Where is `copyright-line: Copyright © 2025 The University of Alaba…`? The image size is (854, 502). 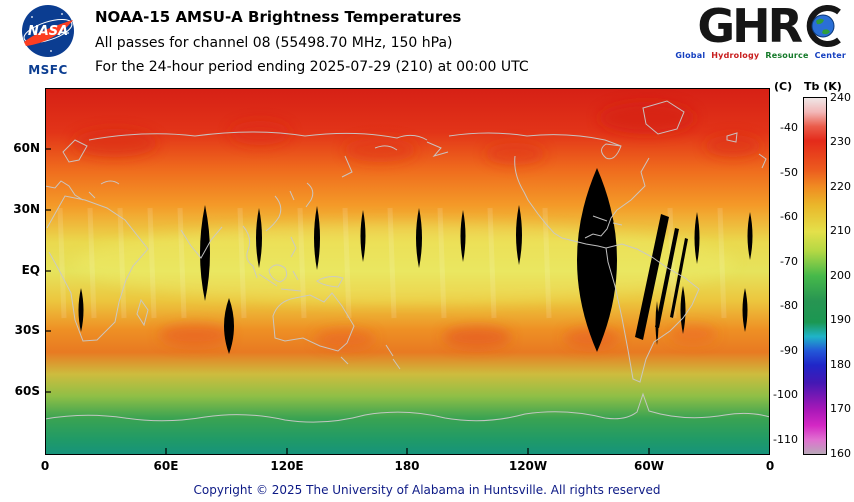 copyright-line: Copyright © 2025 The University of Alaba… is located at coordinates (427, 490).